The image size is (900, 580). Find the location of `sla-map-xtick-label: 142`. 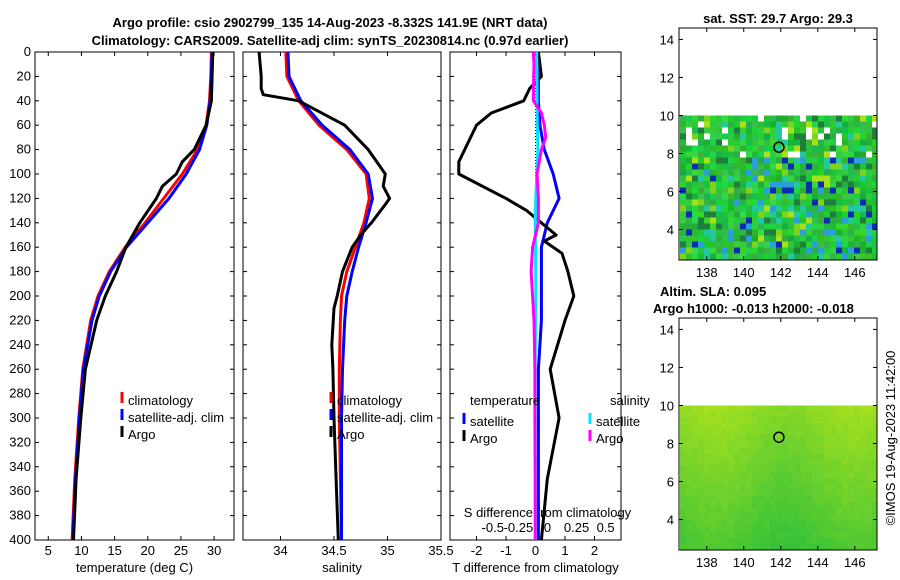

sla-map-xtick-label: 142 is located at coordinates (781, 562).